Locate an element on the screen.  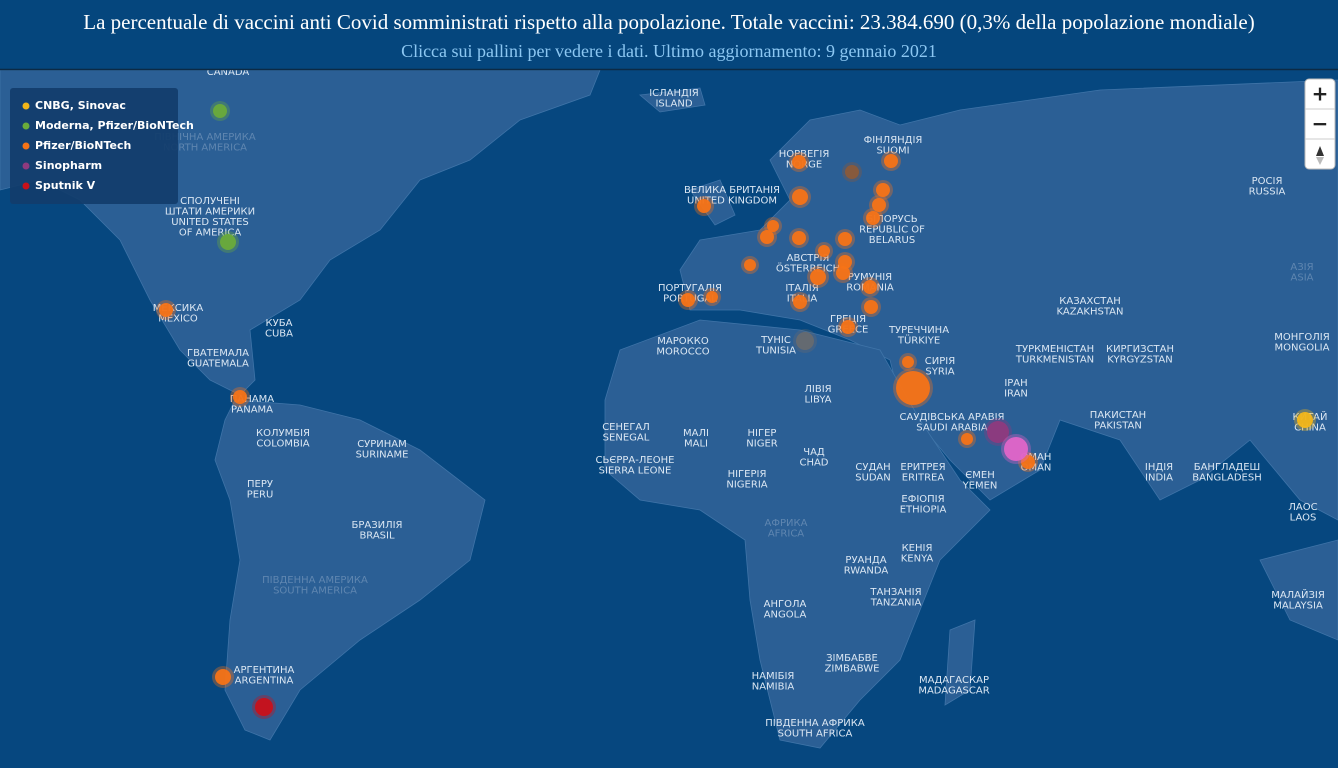
country-label: ПОРТУГАЛІЯ is located at coordinates (690, 288).